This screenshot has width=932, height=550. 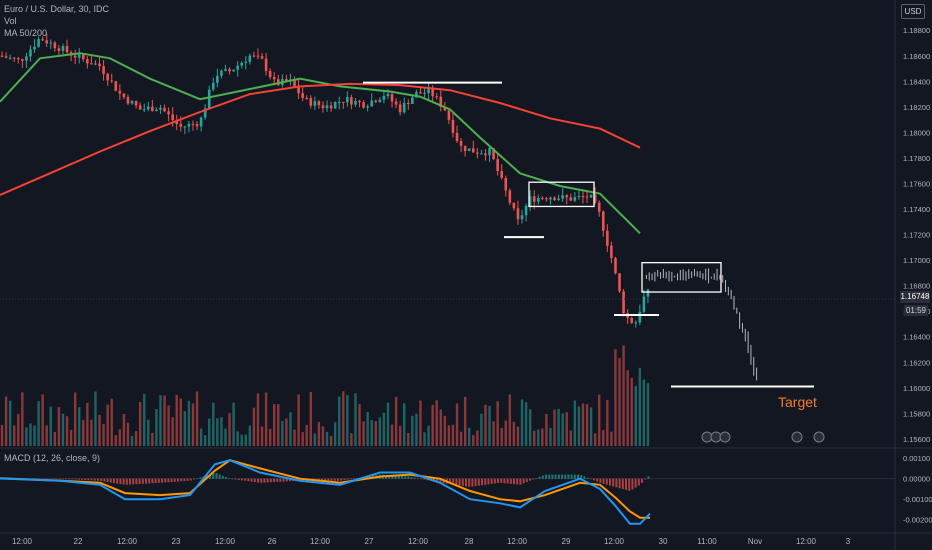 I want to click on vol-legend: Vol, so click(x=10, y=21).